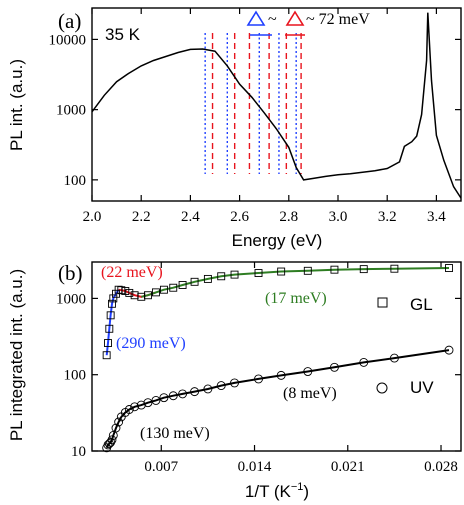  Describe the element at coordinates (277, 399) in the screenshot. I see `fit-curve-uv` at that location.